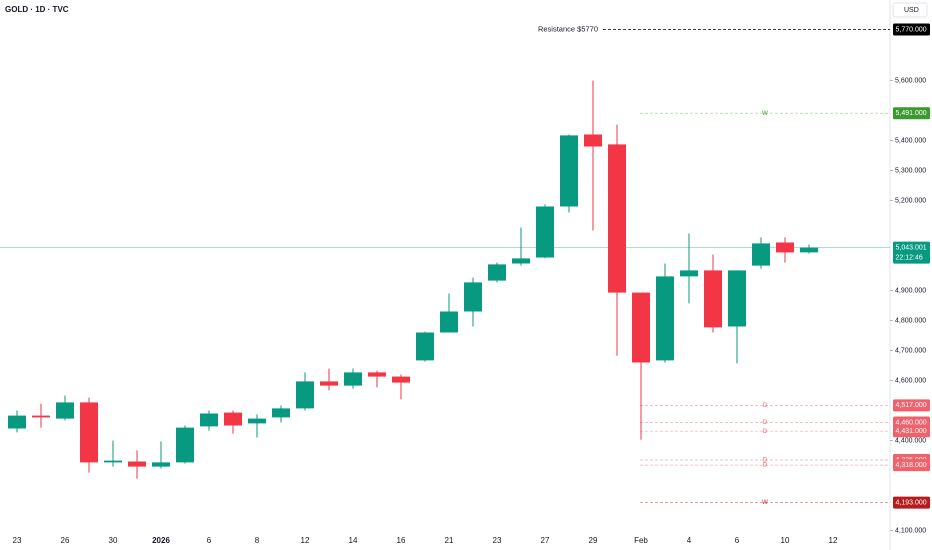 The width and height of the screenshot is (932, 550). I want to click on currency: USD, so click(911, 10).